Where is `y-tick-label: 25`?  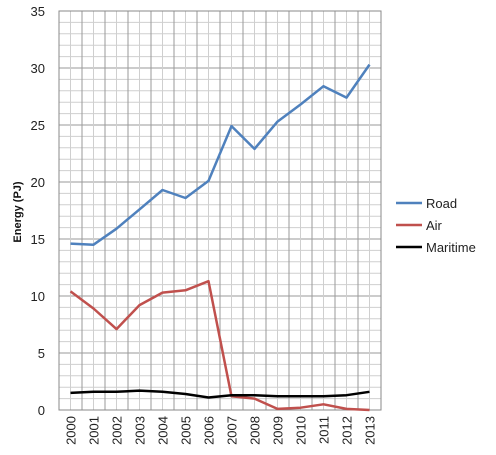
y-tick-label: 25 is located at coordinates (38, 125).